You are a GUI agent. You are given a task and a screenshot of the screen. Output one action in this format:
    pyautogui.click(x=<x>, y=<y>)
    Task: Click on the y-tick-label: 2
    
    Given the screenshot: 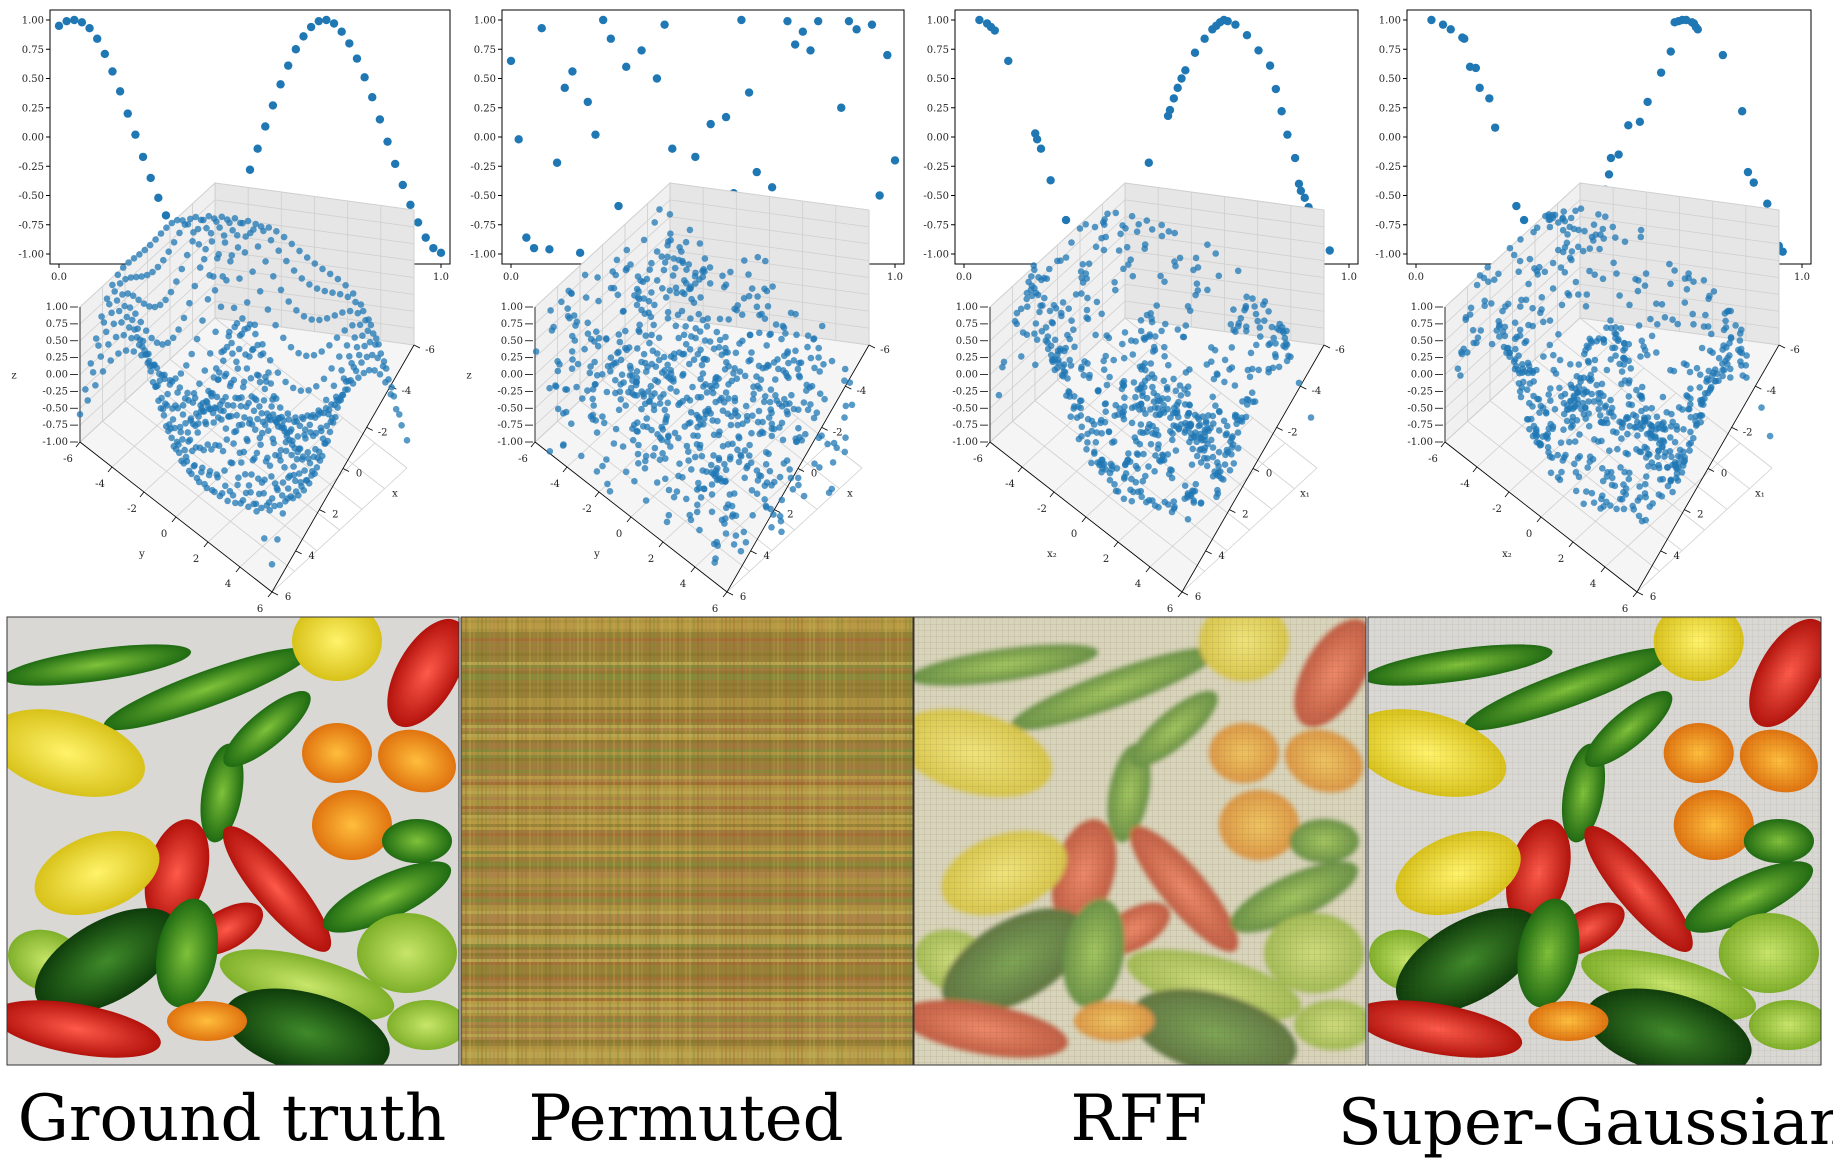 What is the action you would take?
    pyautogui.click(x=196, y=559)
    